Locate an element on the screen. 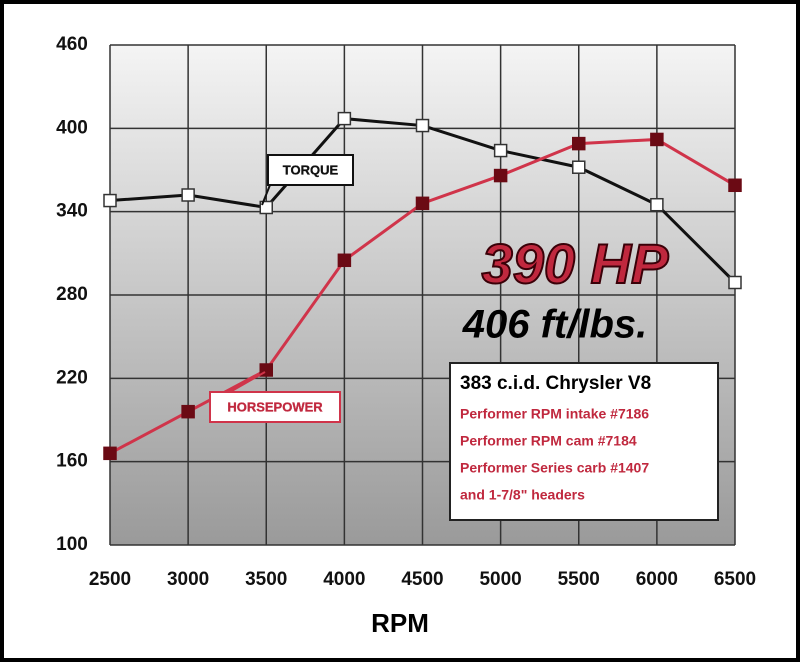 This screenshot has height=662, width=800. legend-label: TORQUE is located at coordinates (311, 169).